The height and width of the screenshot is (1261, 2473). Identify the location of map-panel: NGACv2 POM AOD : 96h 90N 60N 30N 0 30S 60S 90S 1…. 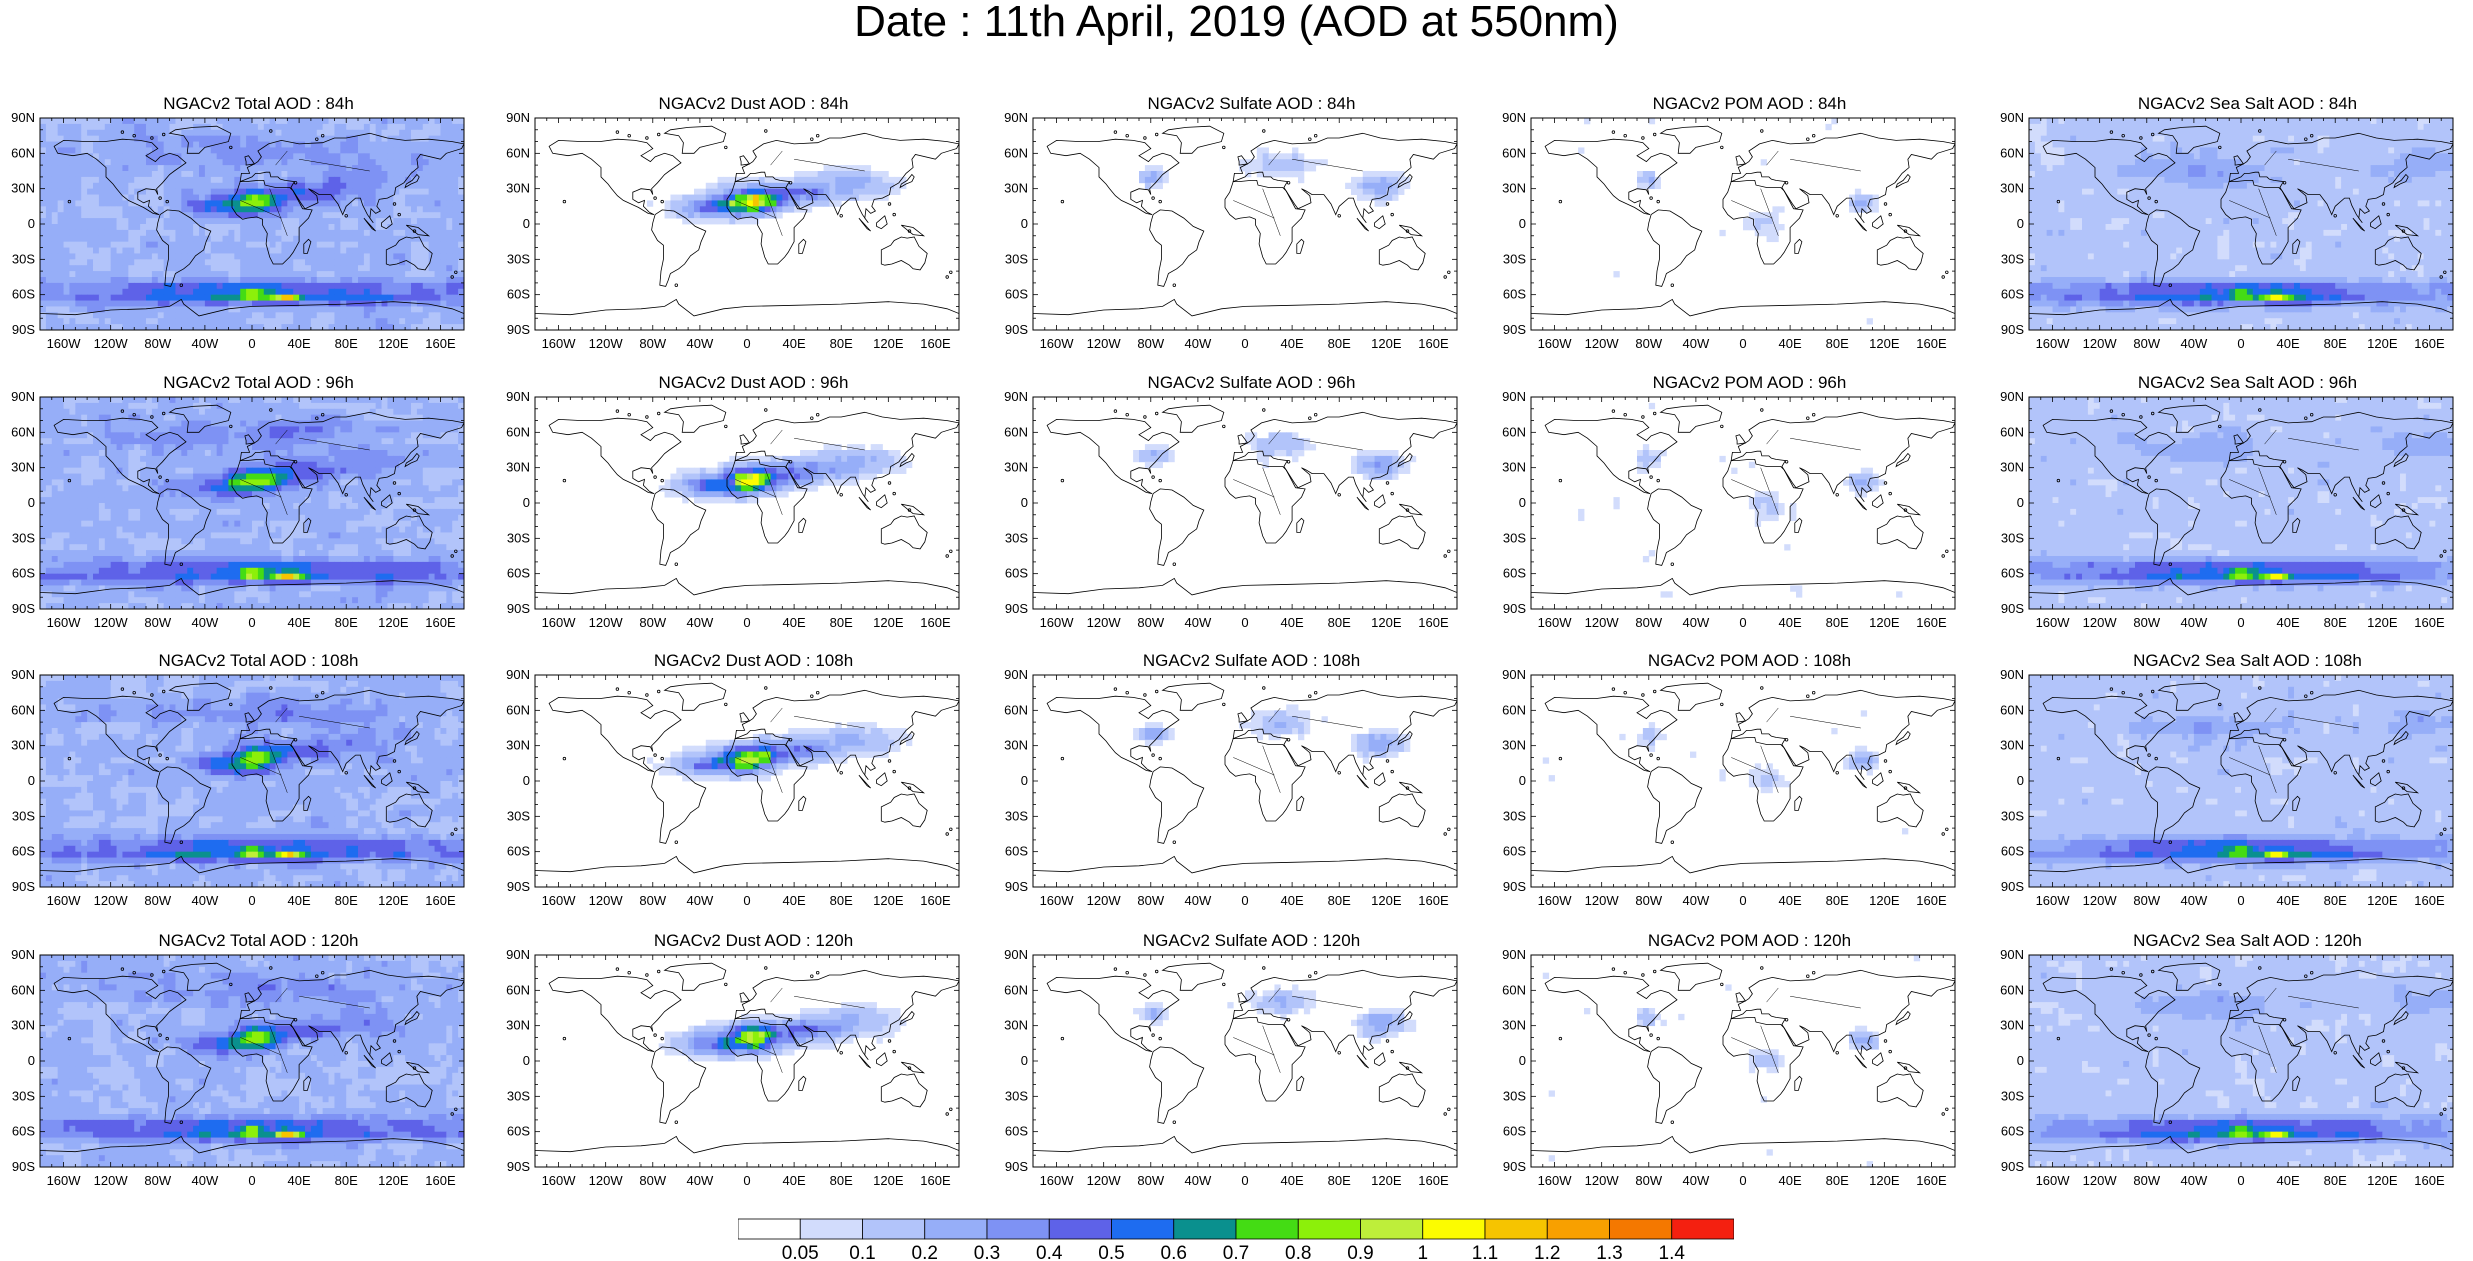
(1723, 506).